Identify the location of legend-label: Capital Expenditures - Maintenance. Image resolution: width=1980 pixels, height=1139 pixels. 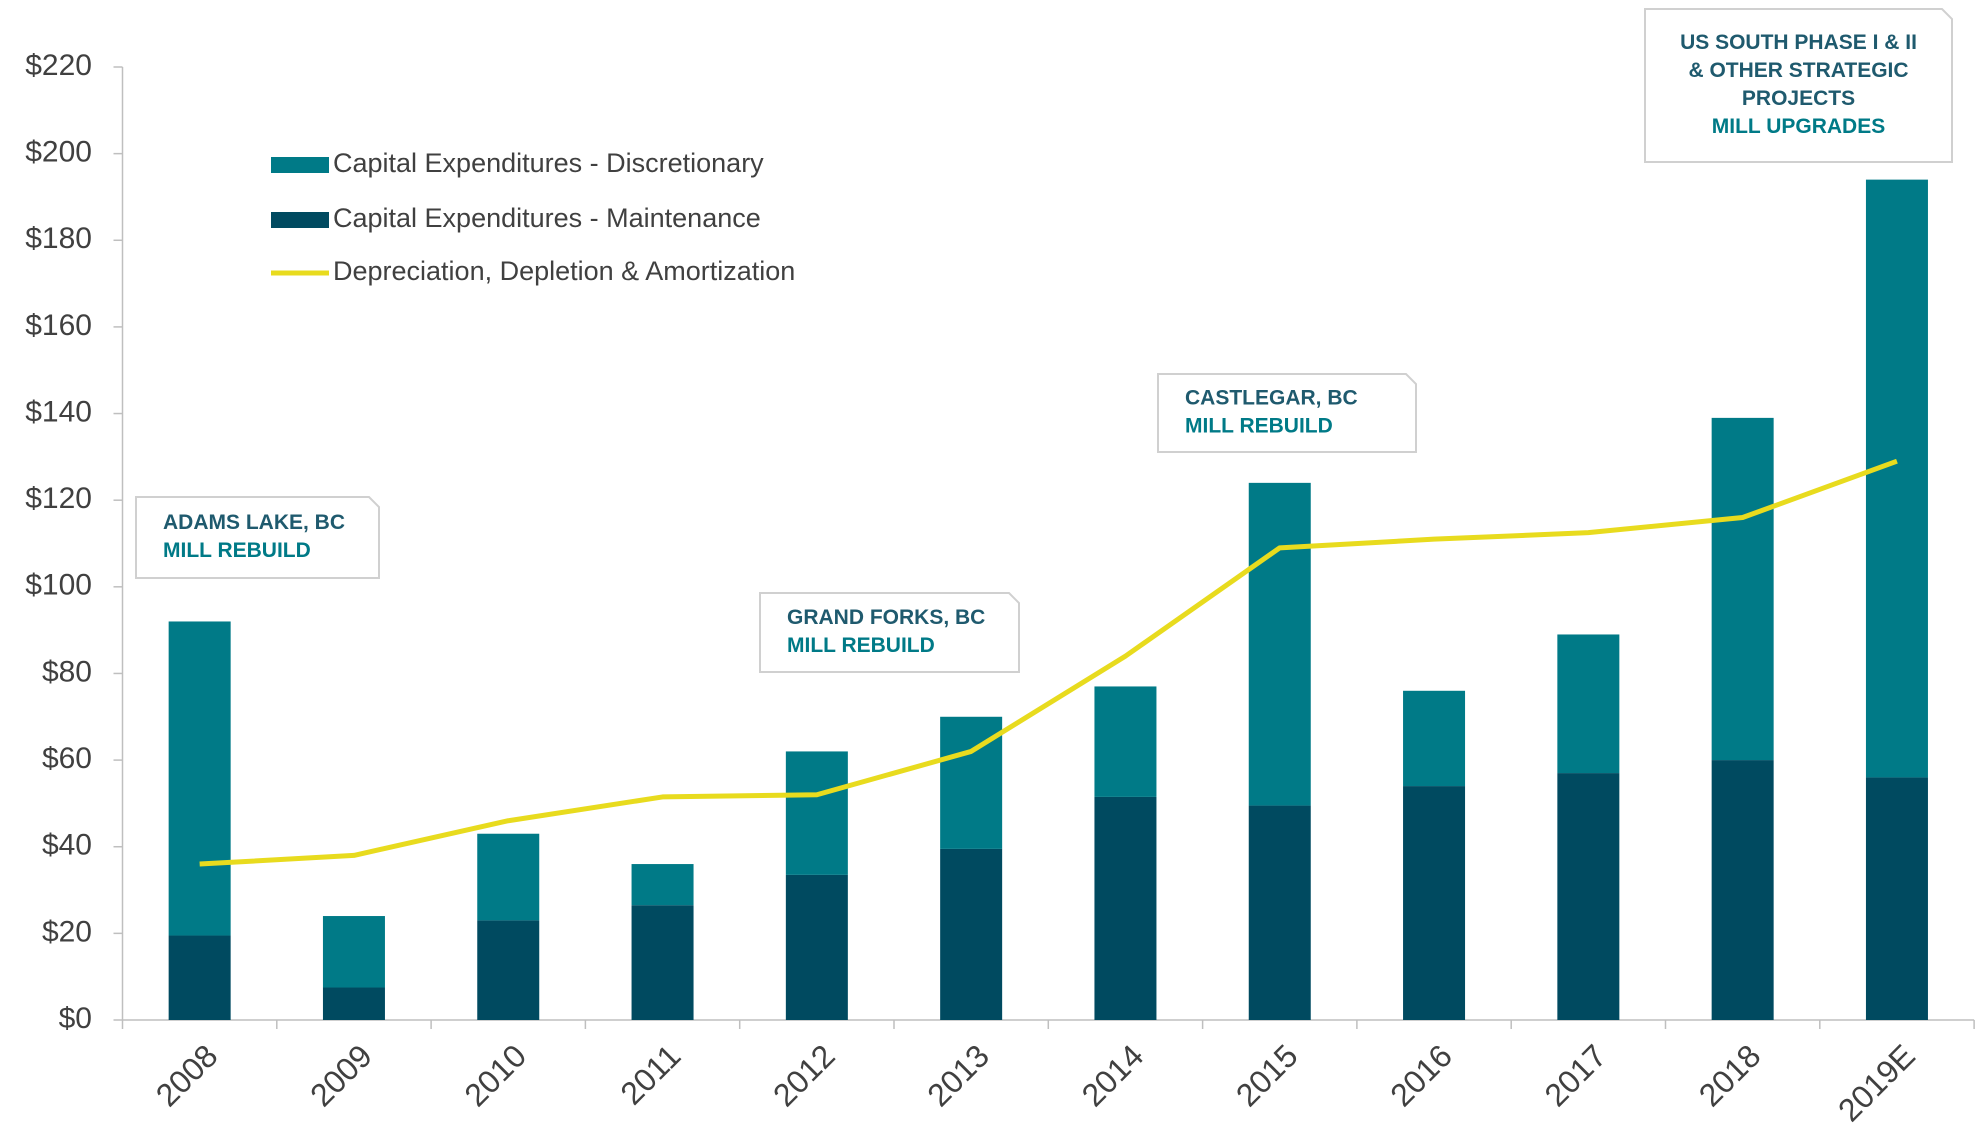
(547, 218).